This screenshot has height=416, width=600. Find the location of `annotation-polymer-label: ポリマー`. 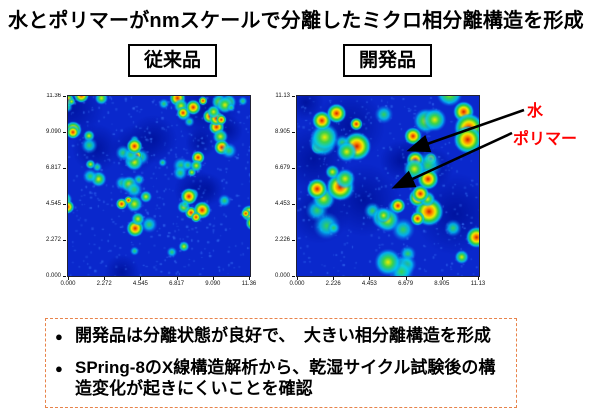

annotation-polymer-label: ポリマー is located at coordinates (545, 139).